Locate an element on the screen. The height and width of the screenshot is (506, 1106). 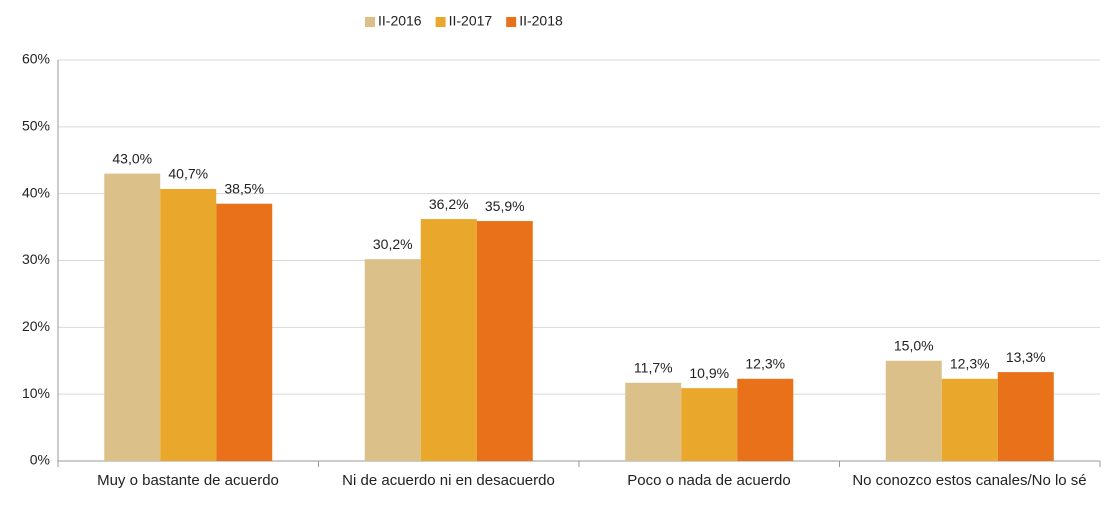
y-tick-label: 0% is located at coordinates (40, 460).